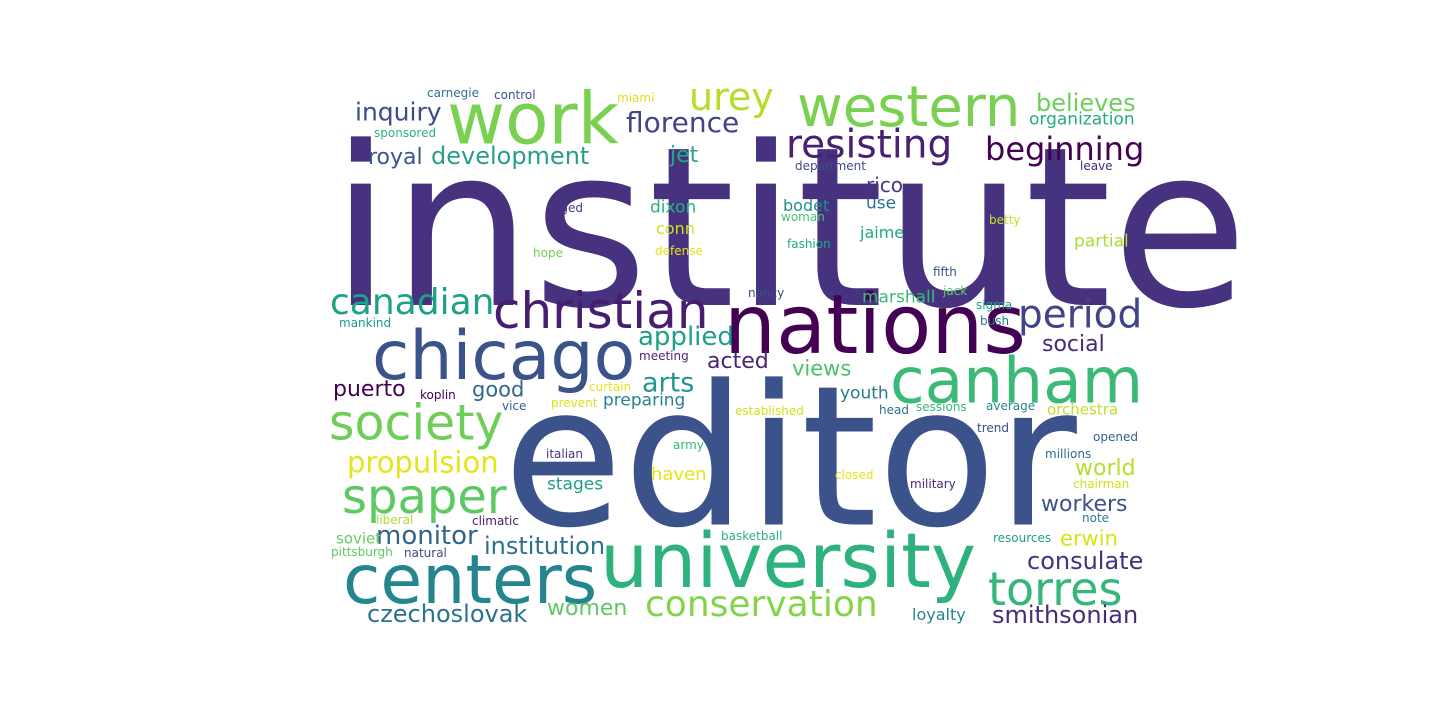 This screenshot has width=1440, height=720. Describe the element at coordinates (679, 474) in the screenshot. I see `word-haven: haven` at that location.